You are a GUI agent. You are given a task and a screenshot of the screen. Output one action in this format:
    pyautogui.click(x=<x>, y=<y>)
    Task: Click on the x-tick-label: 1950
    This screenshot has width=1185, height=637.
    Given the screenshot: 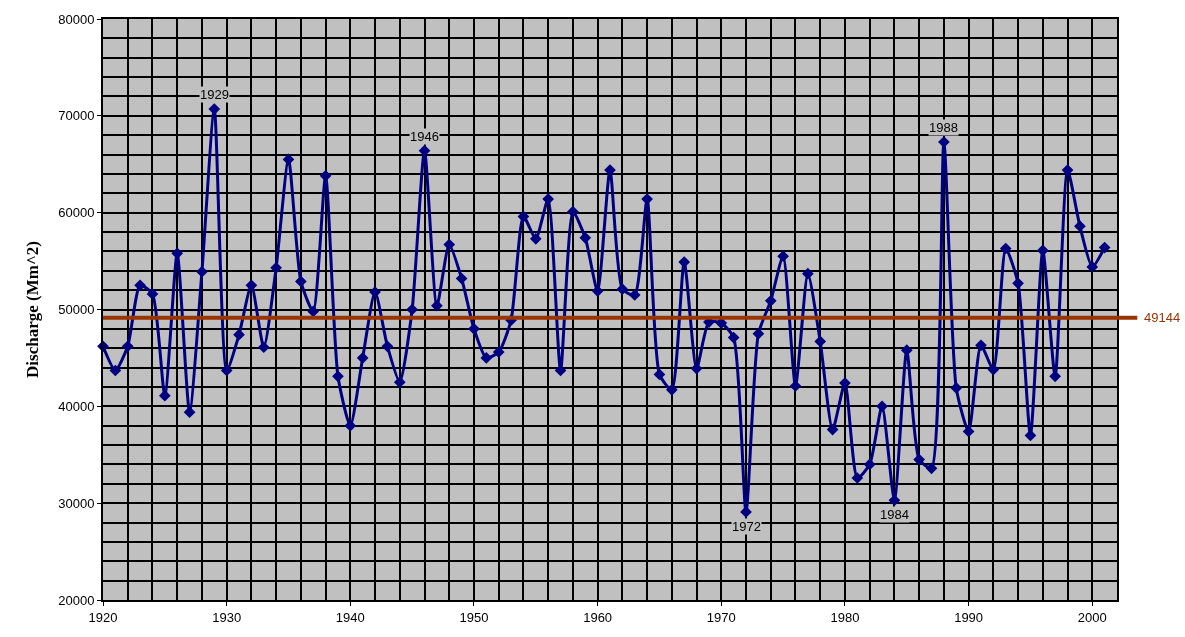 What is the action you would take?
    pyautogui.click(x=474, y=617)
    